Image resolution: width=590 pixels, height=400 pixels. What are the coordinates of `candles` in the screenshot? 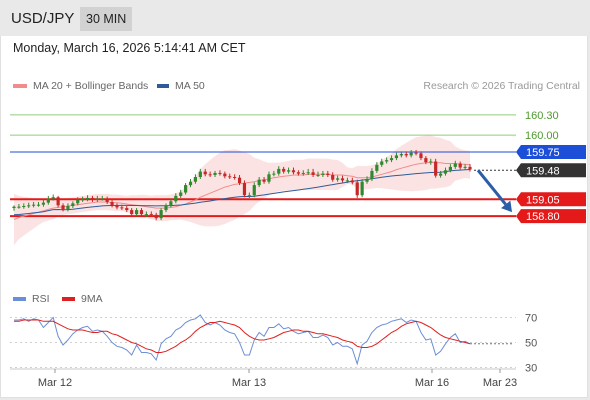 It's located at (242, 185).